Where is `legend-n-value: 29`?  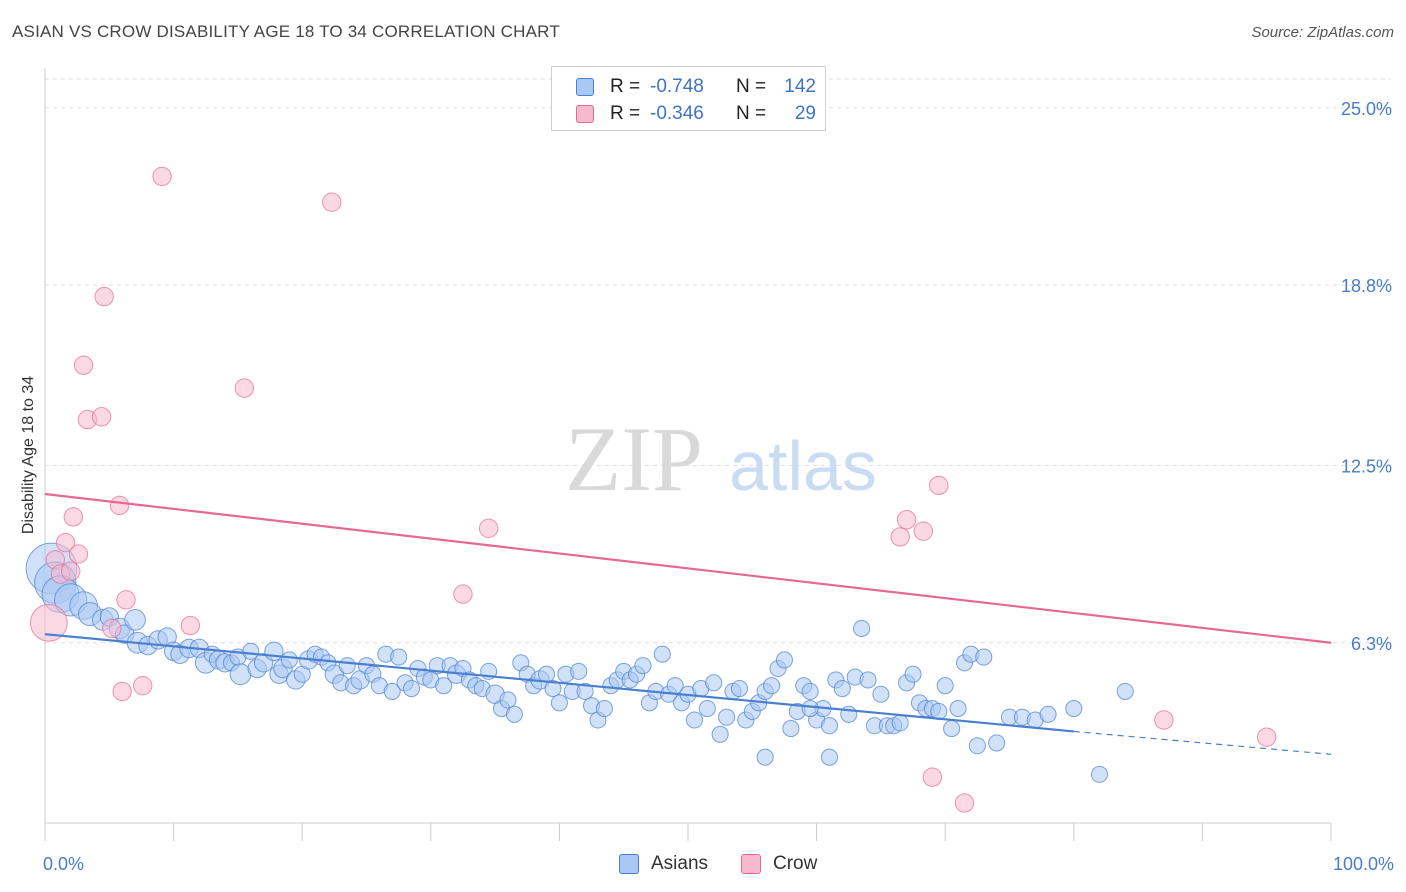 legend-n-value: 29 is located at coordinates (805, 113).